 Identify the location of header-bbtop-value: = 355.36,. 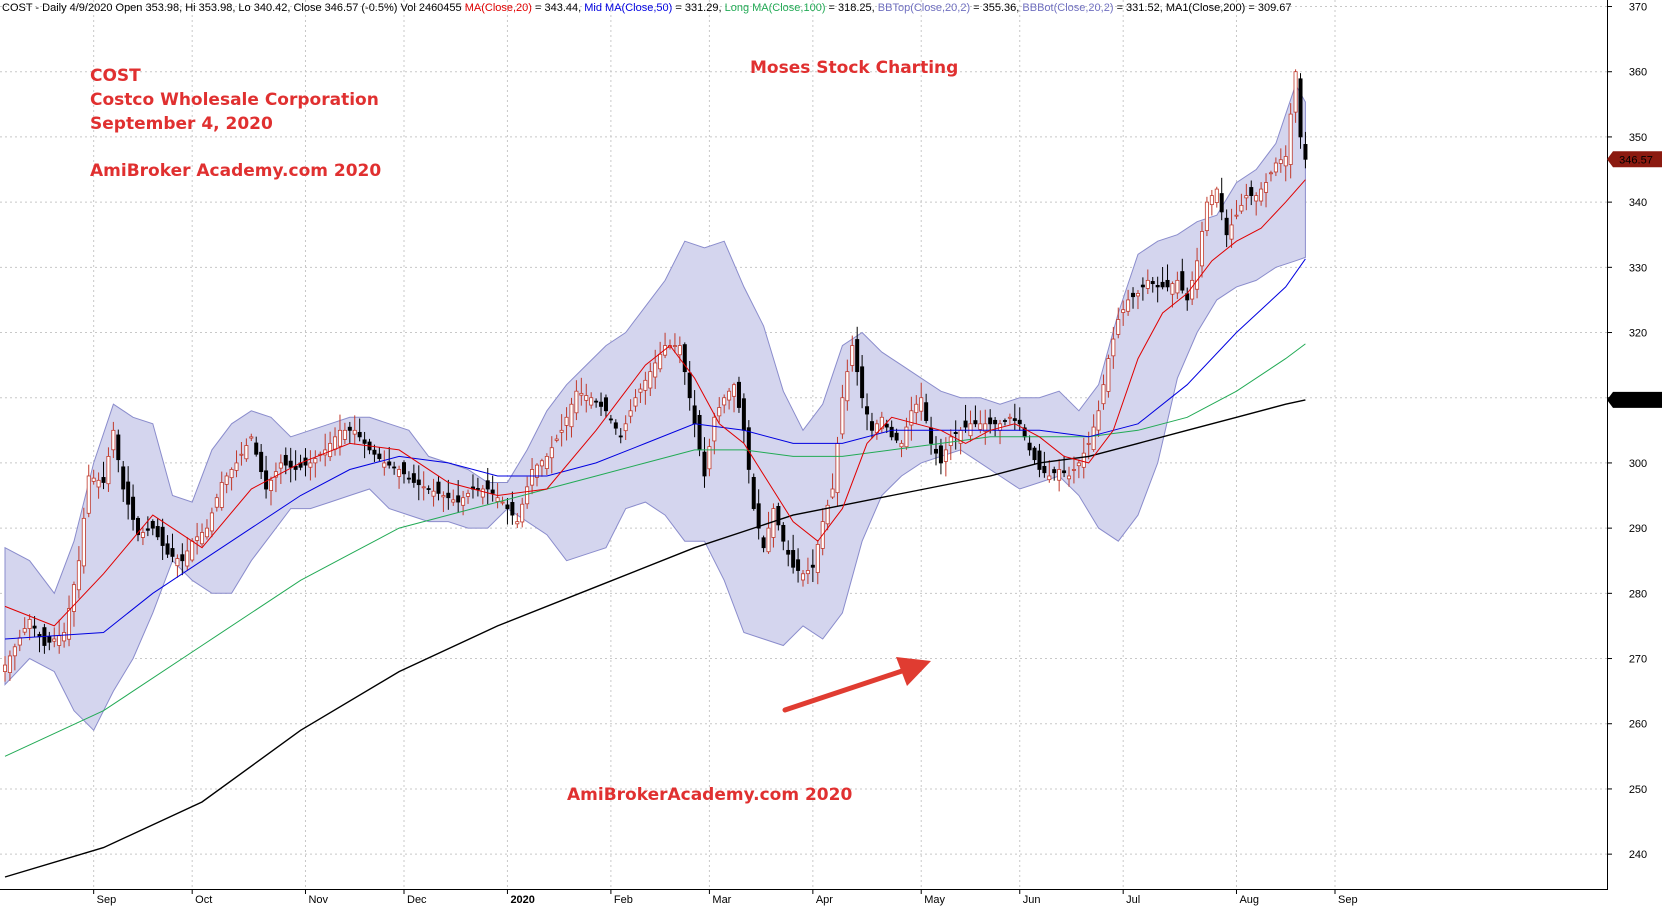
(996, 8).